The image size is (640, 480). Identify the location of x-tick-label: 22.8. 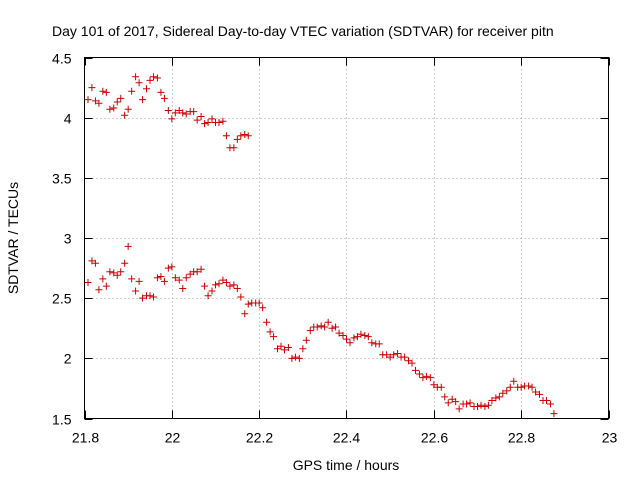
(521, 438).